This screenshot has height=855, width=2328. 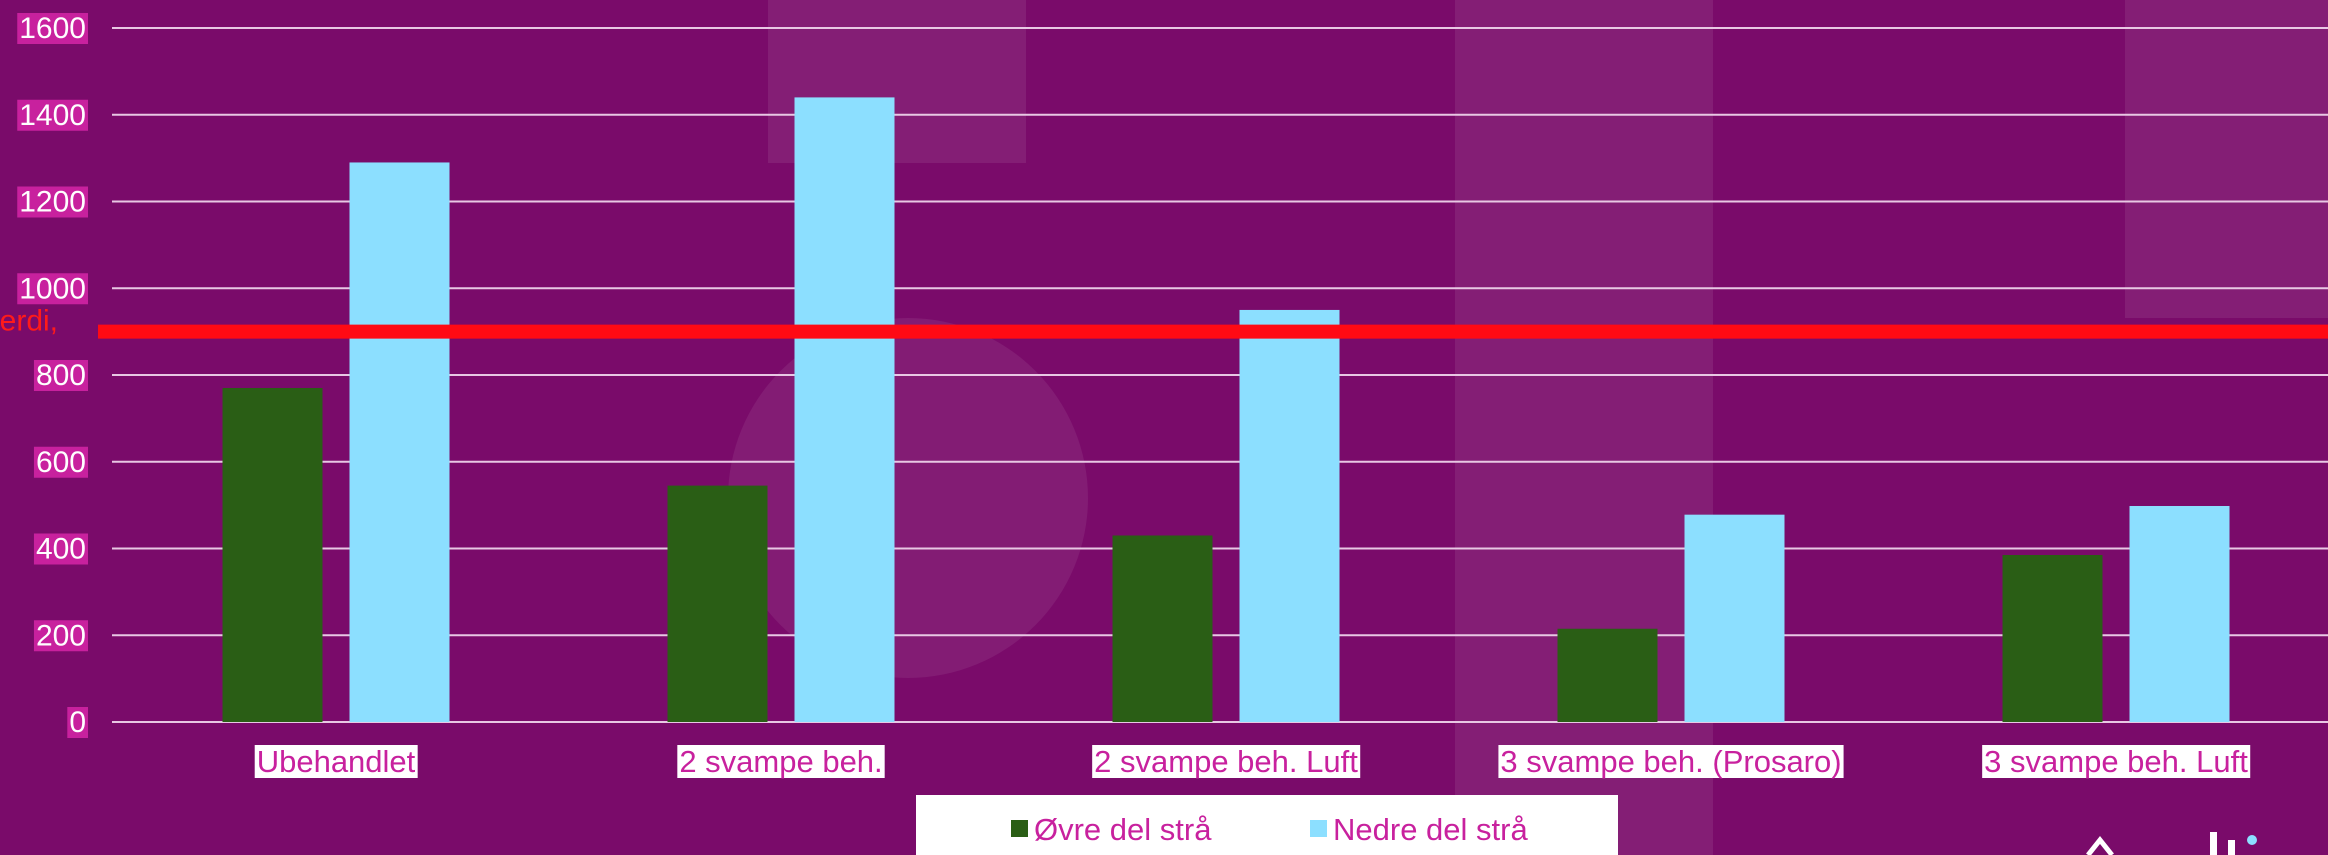 I want to click on x-tick-label: 2 svampe beh., so click(x=780, y=761).